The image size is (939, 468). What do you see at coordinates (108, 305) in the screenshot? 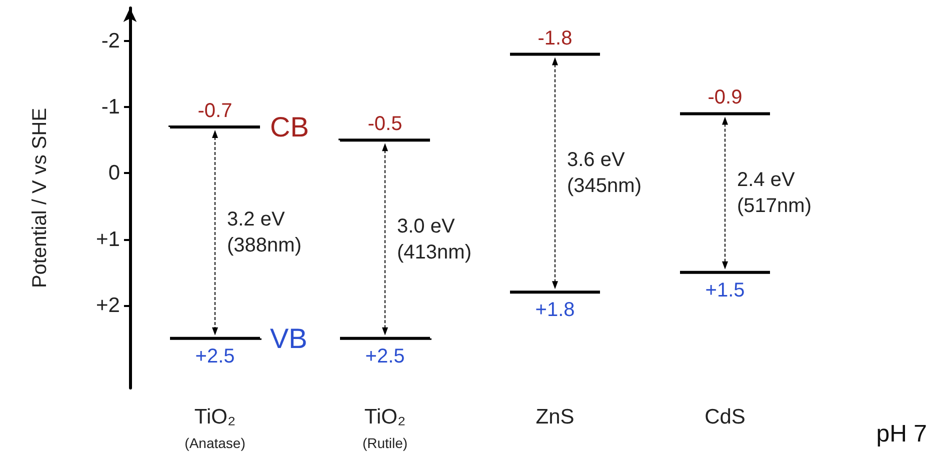
I see `y-tick-label: +2` at bounding box center [108, 305].